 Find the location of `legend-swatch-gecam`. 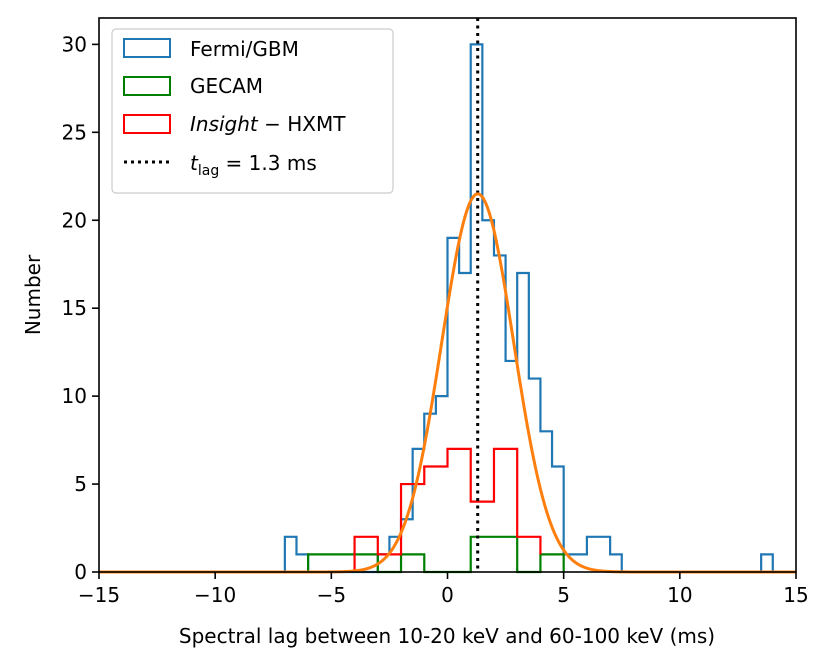

legend-swatch-gecam is located at coordinates (147, 86).